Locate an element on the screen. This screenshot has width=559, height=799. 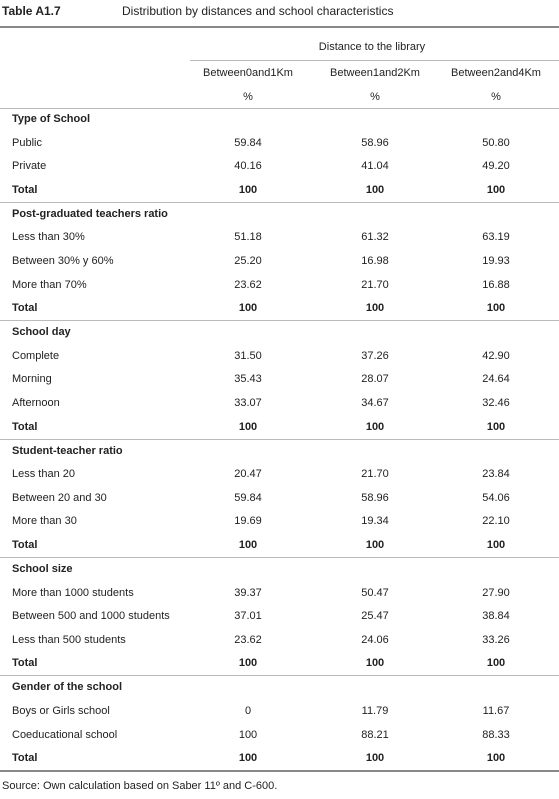
cell: 54.06 is located at coordinates (496, 497).